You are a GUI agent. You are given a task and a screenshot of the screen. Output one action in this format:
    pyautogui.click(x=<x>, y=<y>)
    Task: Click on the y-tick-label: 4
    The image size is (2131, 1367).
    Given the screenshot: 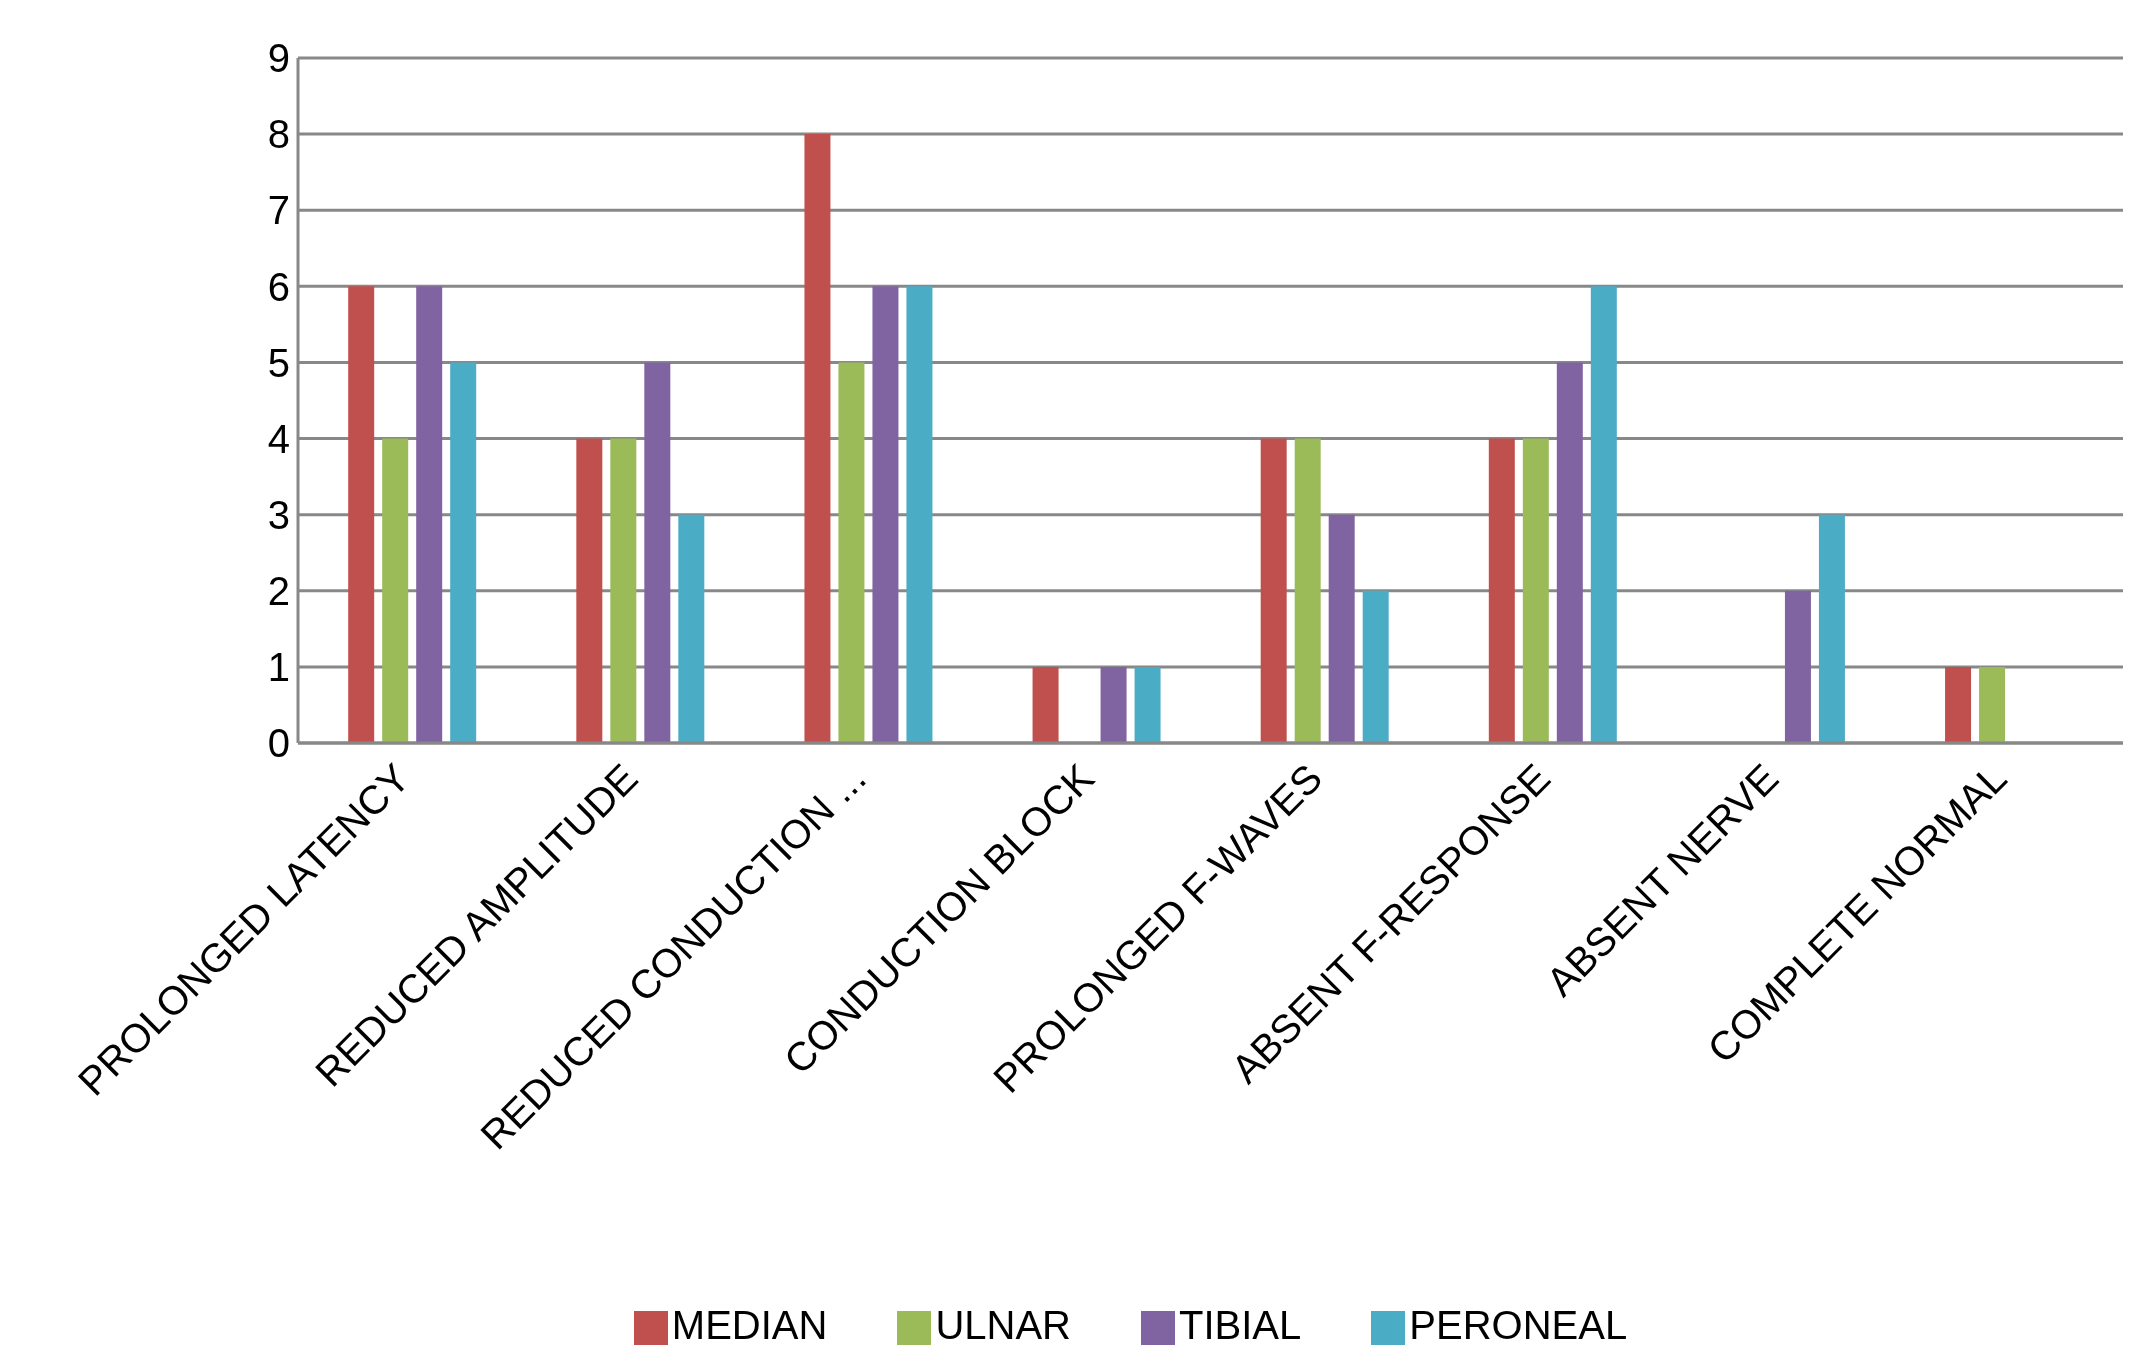 What is the action you would take?
    pyautogui.click(x=278, y=438)
    